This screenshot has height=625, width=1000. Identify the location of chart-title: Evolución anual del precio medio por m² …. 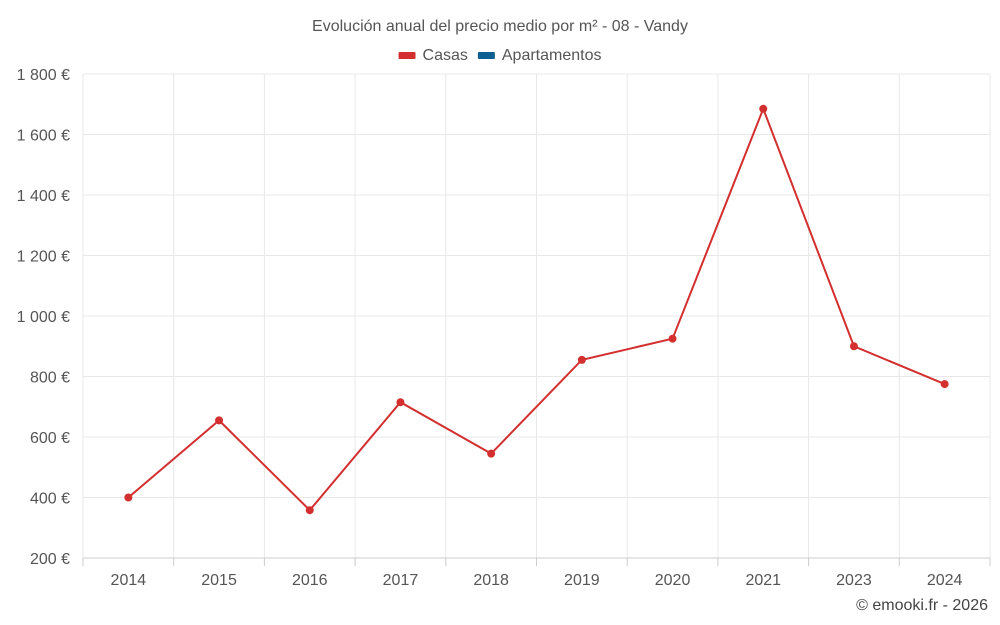
(500, 26).